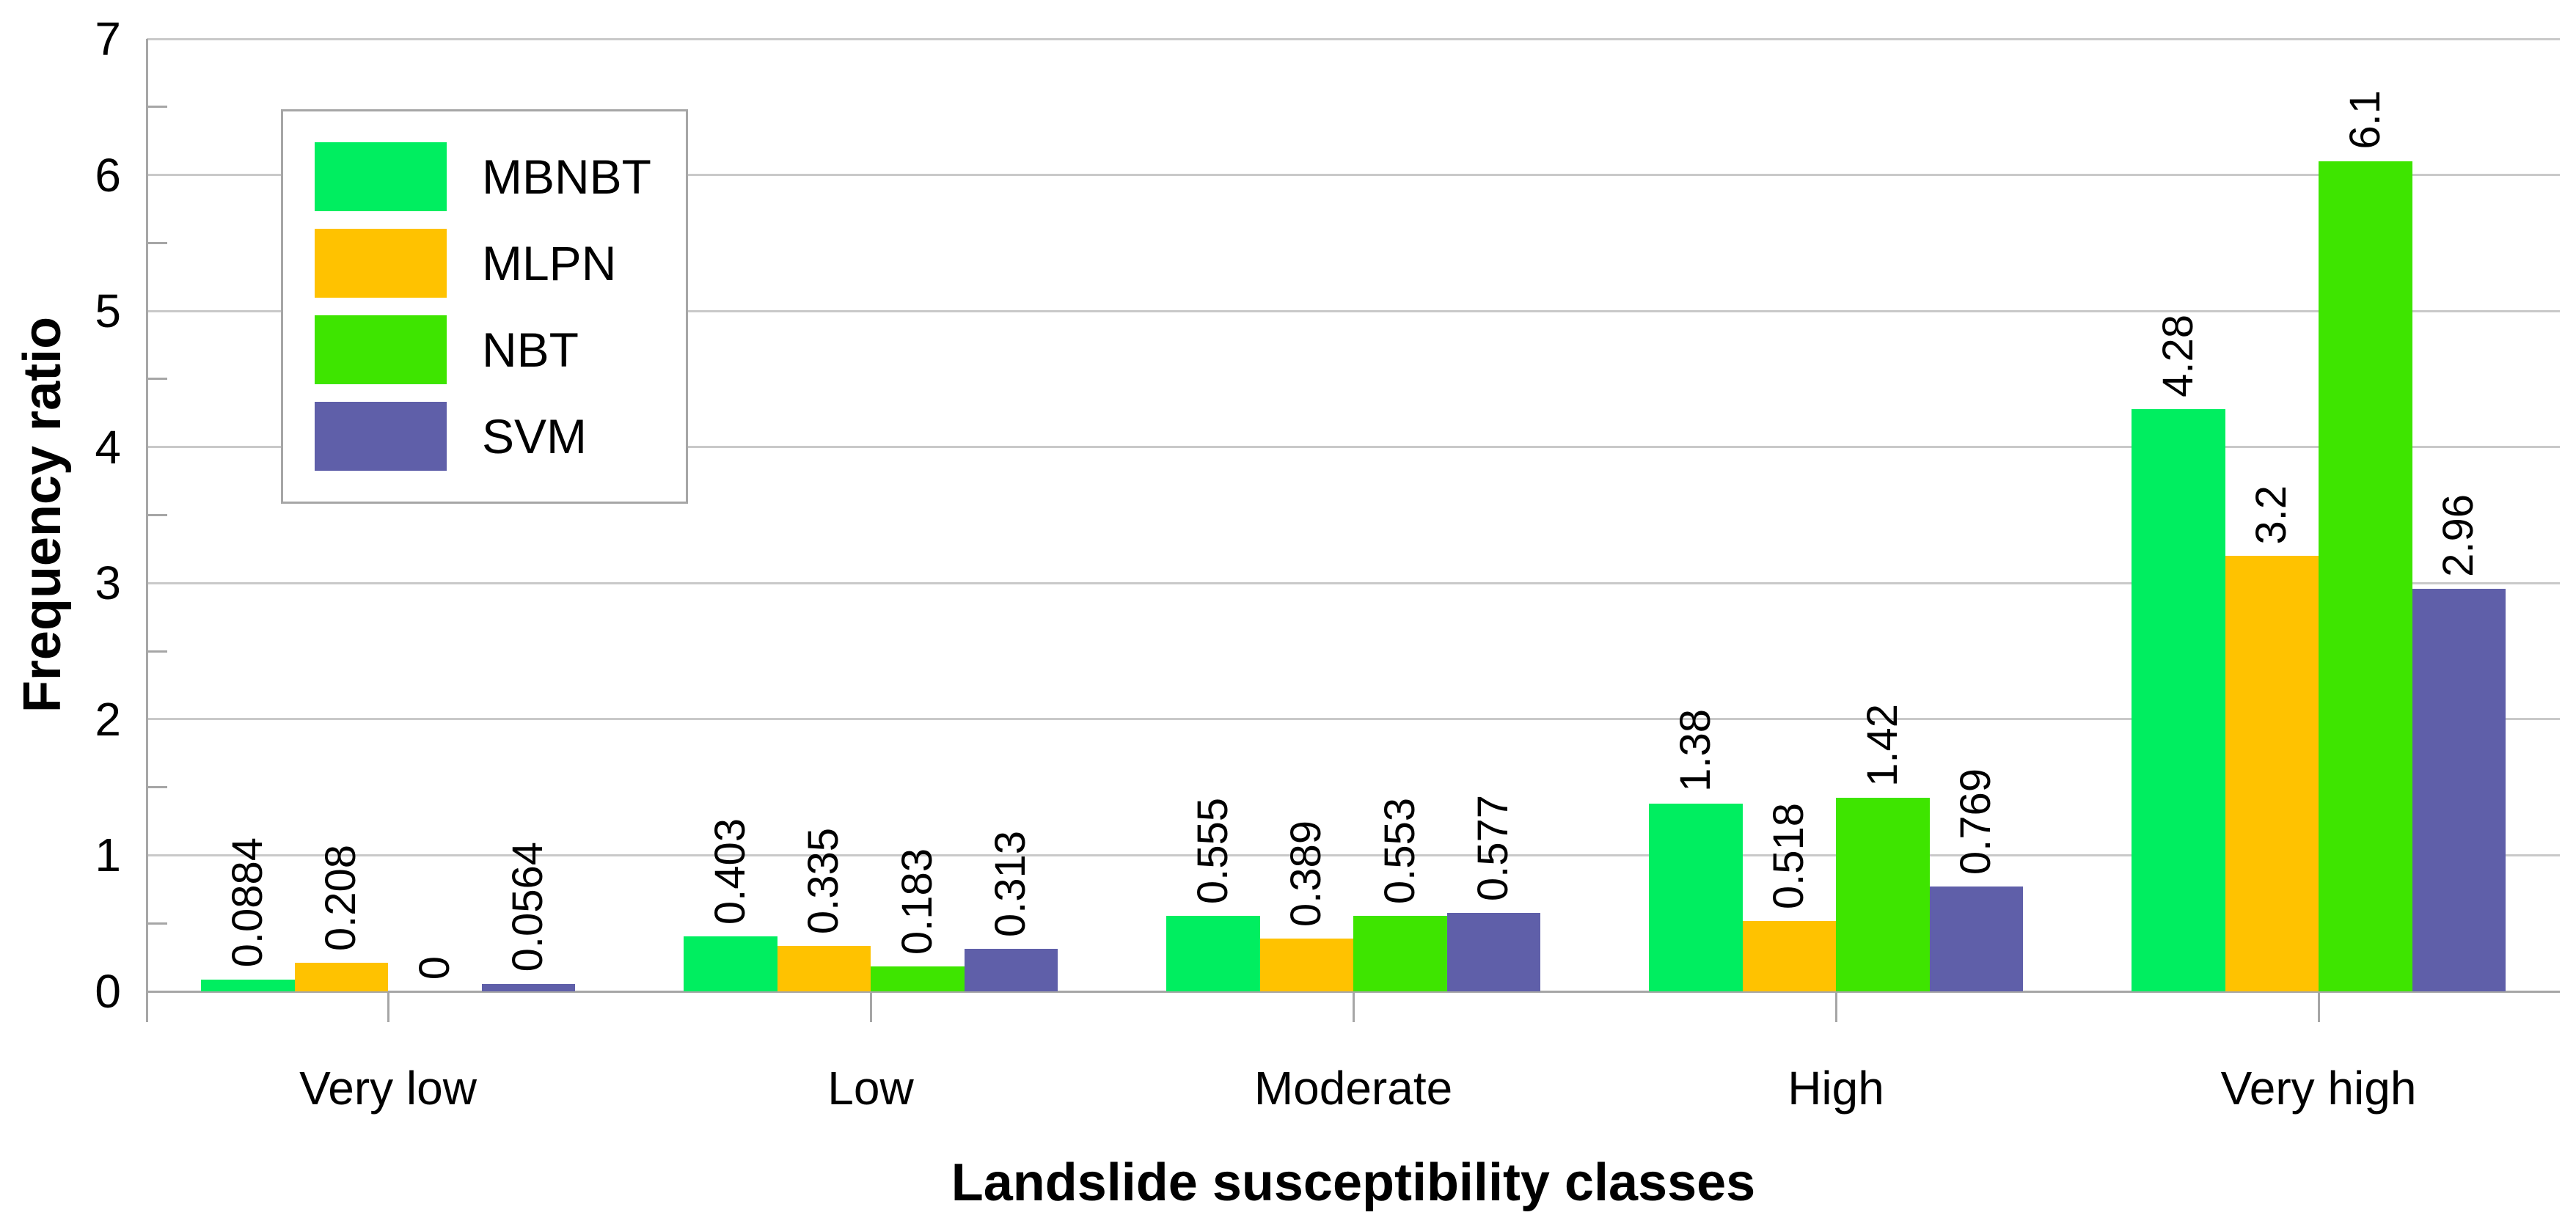  I want to click on bar-nbt-moderate, so click(1400, 953).